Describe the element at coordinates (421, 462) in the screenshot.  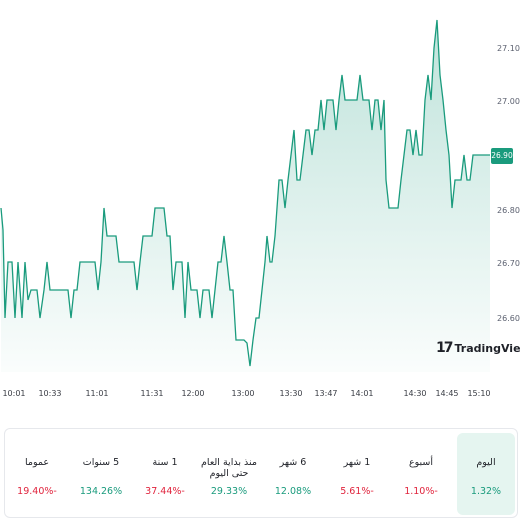
I see `period-label: أسبوع` at that location.